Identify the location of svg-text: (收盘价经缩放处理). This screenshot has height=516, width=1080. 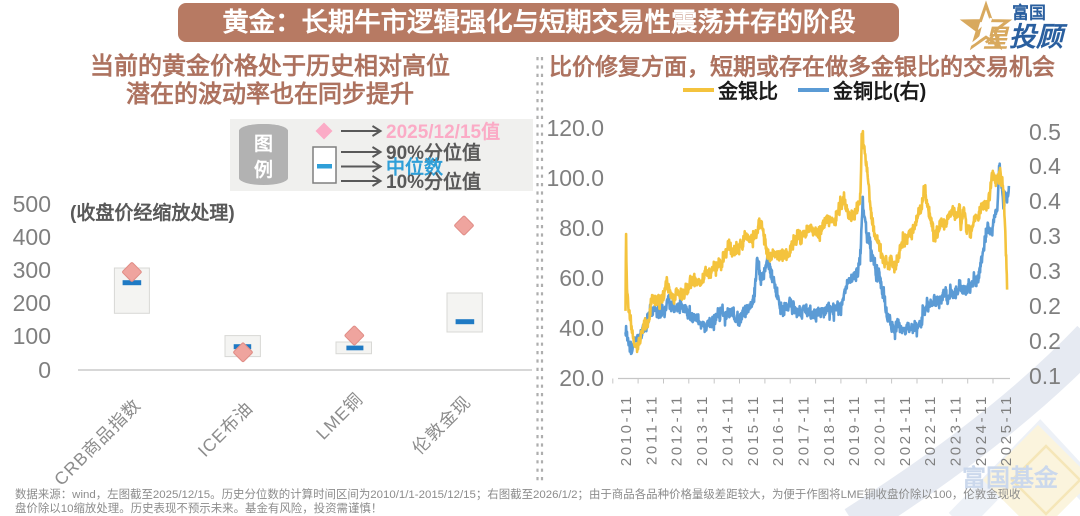
(152, 212).